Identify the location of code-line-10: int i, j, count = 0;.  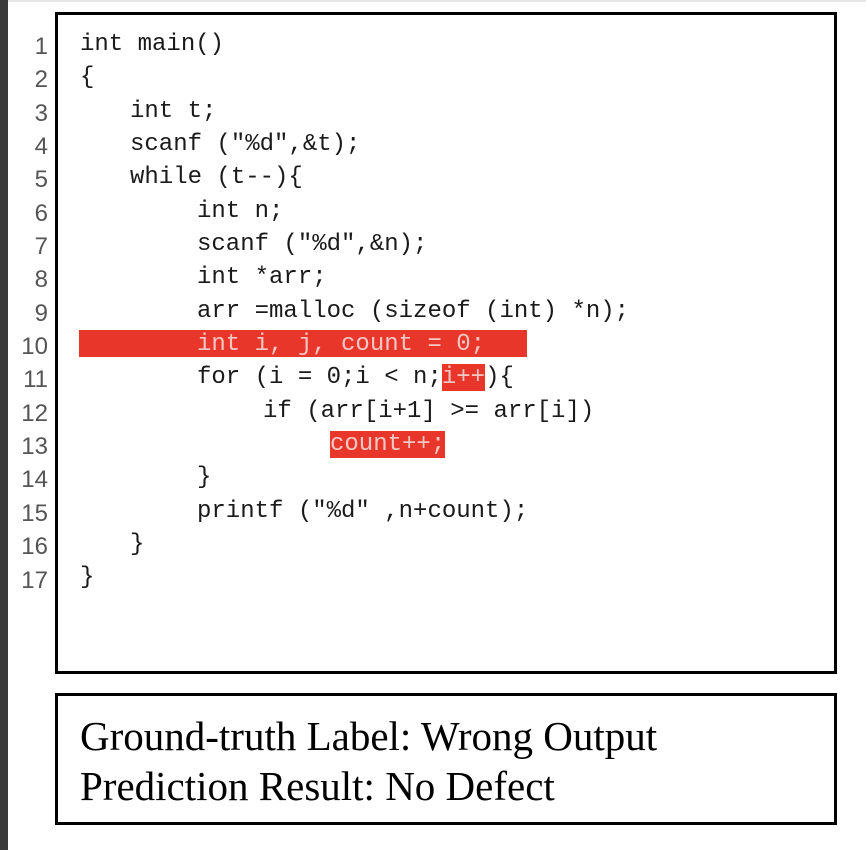
(341, 344).